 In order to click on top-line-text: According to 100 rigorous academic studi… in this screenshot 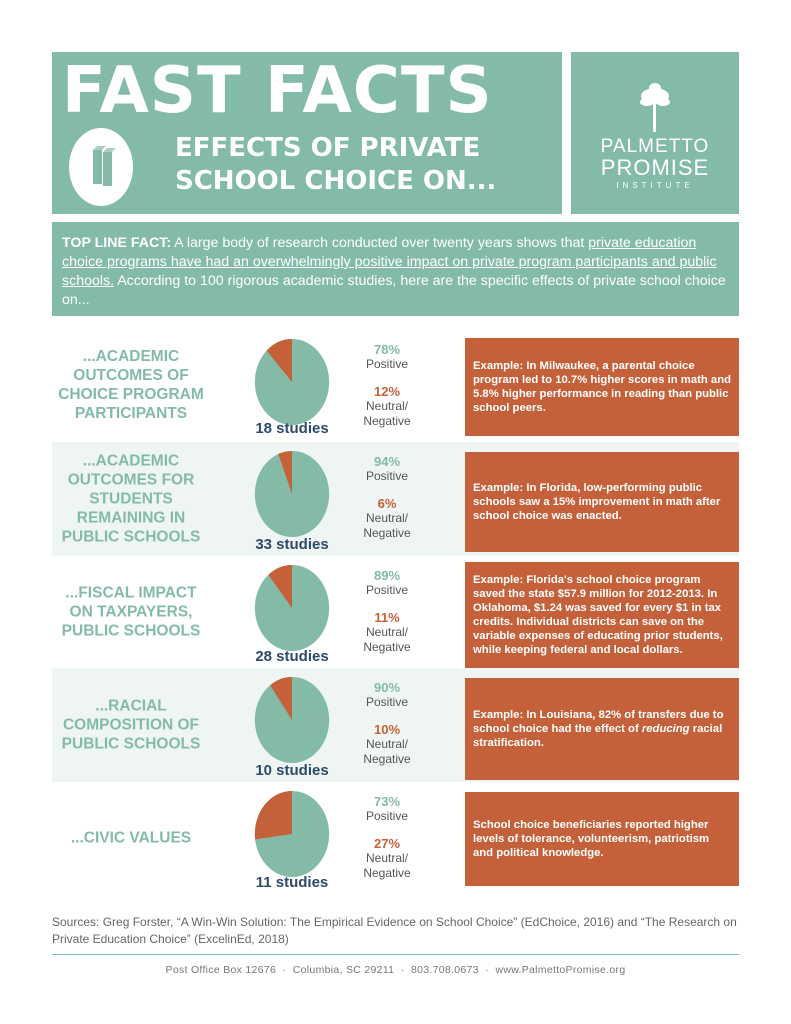, I will do `click(394, 290)`.